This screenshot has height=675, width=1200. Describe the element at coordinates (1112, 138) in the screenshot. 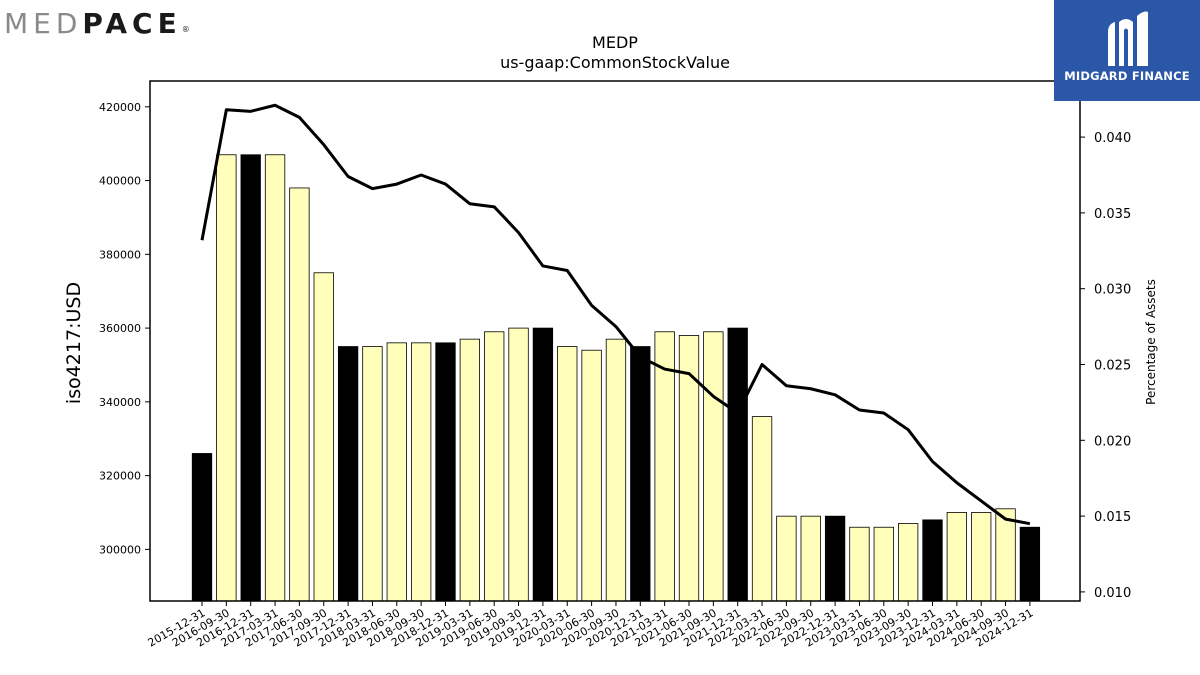

I see `y2-tick-label: 0.040` at that location.